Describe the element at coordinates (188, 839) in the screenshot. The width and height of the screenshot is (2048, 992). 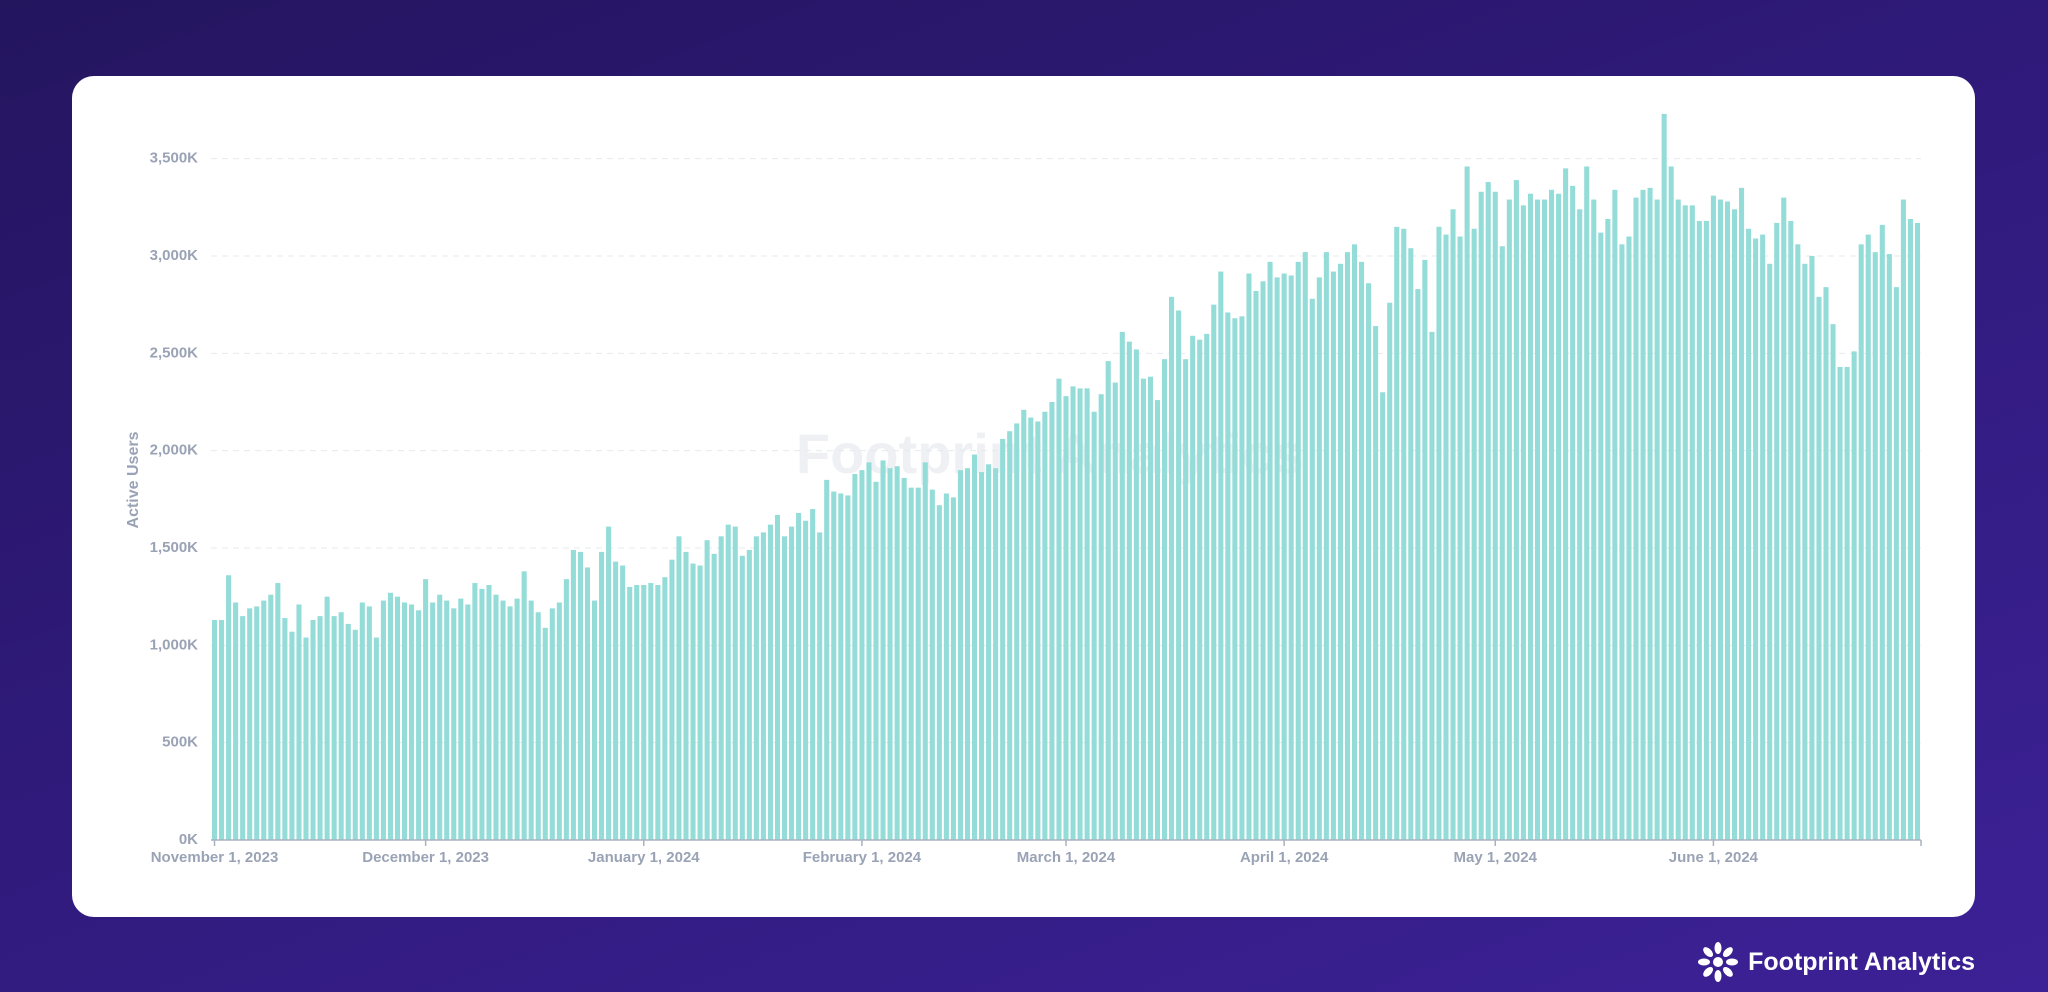
I see `y-tick-label: 0K` at that location.